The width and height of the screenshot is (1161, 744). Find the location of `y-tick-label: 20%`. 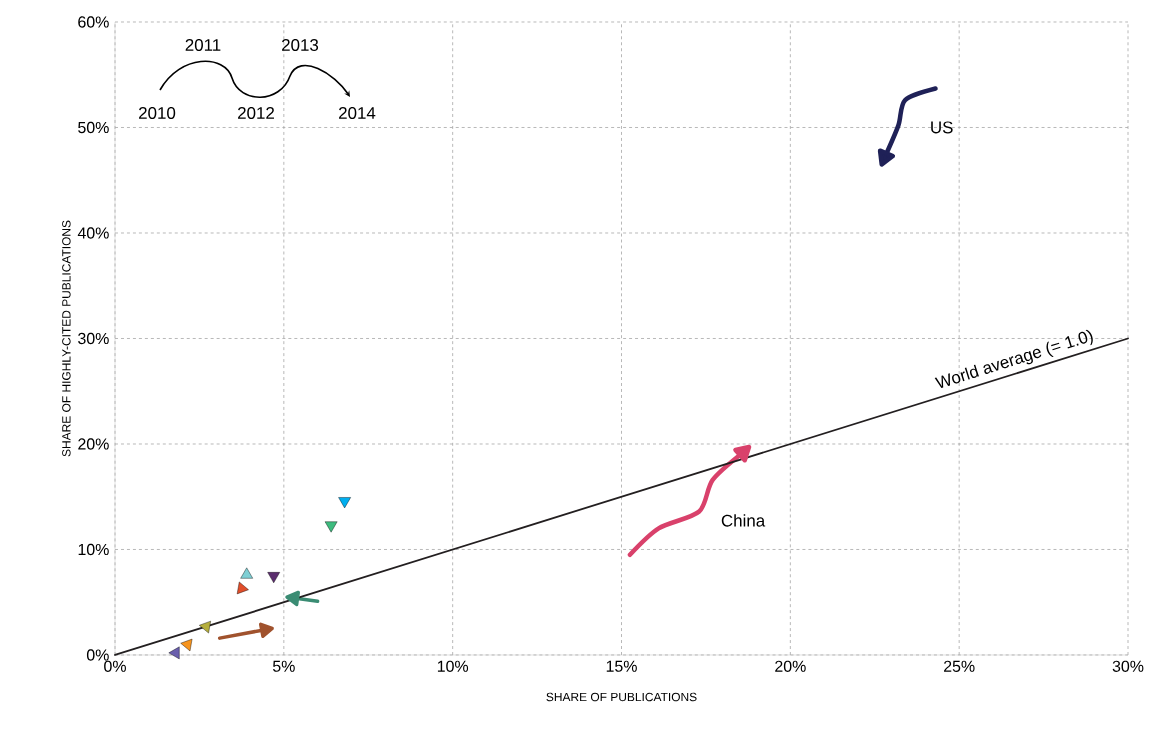

y-tick-label: 20% is located at coordinates (93, 444).